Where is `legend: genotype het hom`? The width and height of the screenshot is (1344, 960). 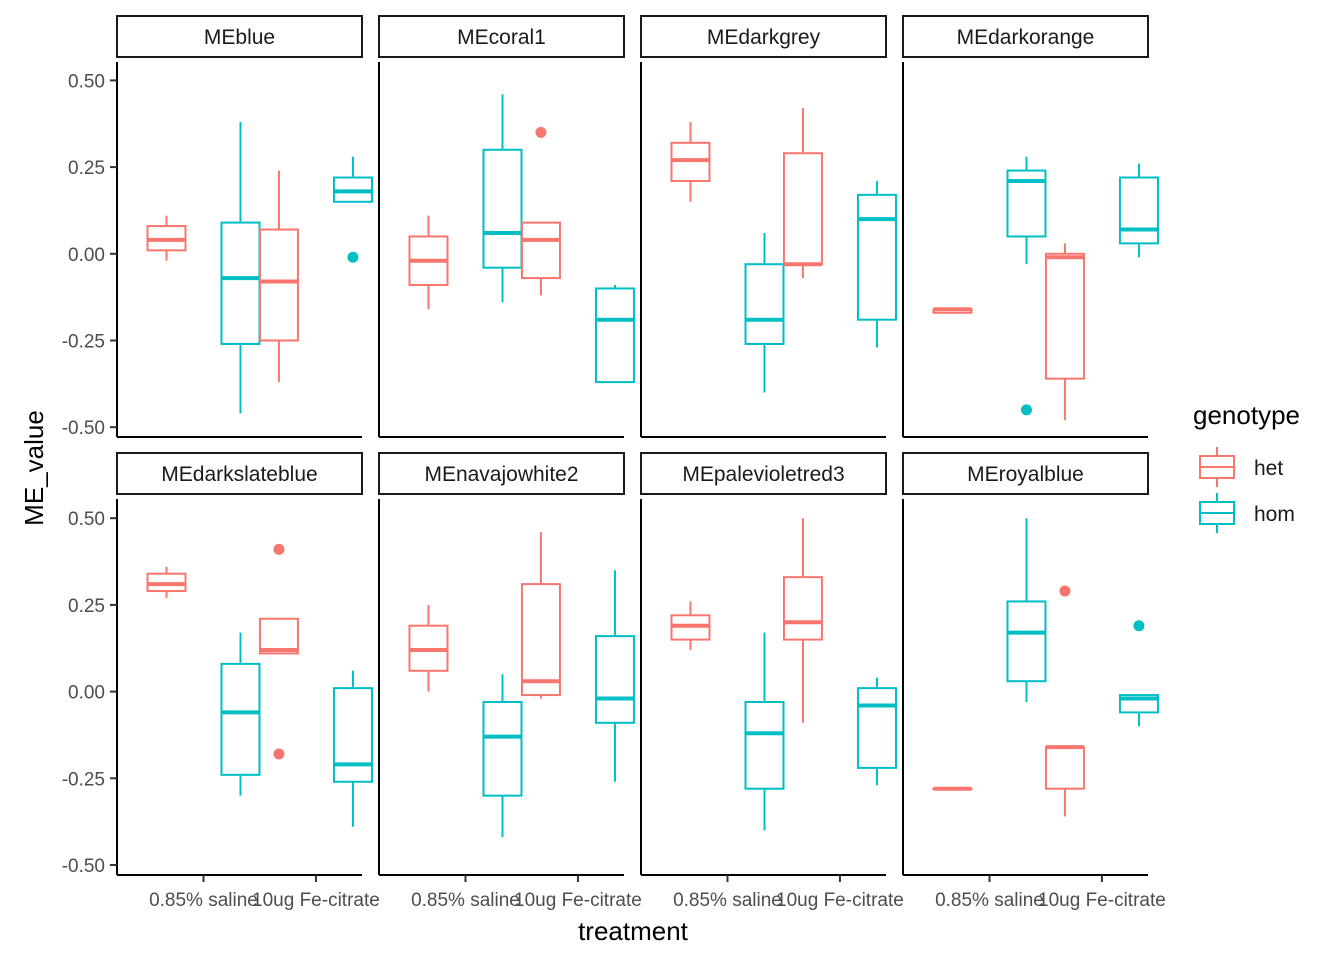 legend: genotype het hom is located at coordinates (1246, 466).